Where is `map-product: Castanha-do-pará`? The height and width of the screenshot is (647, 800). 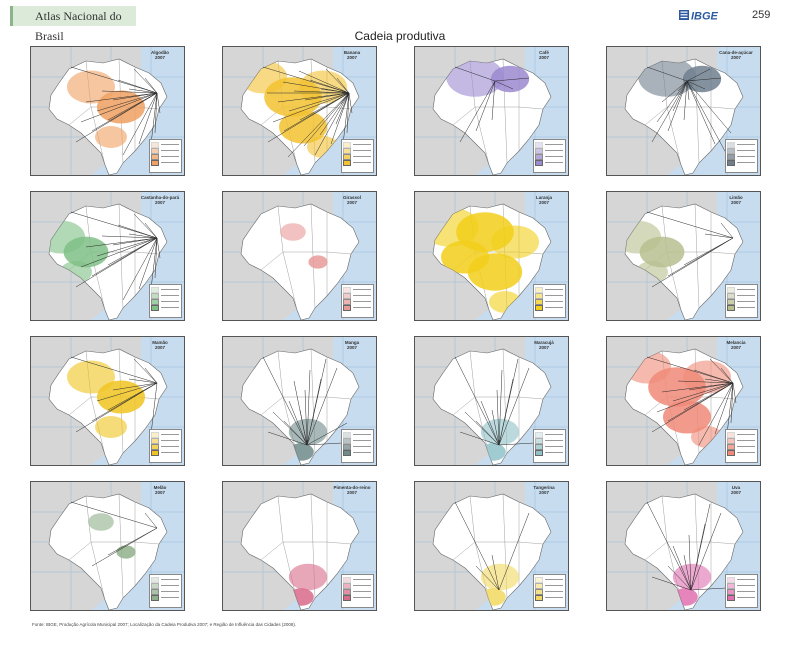 map-product: Castanha-do-pará is located at coordinates (160, 197).